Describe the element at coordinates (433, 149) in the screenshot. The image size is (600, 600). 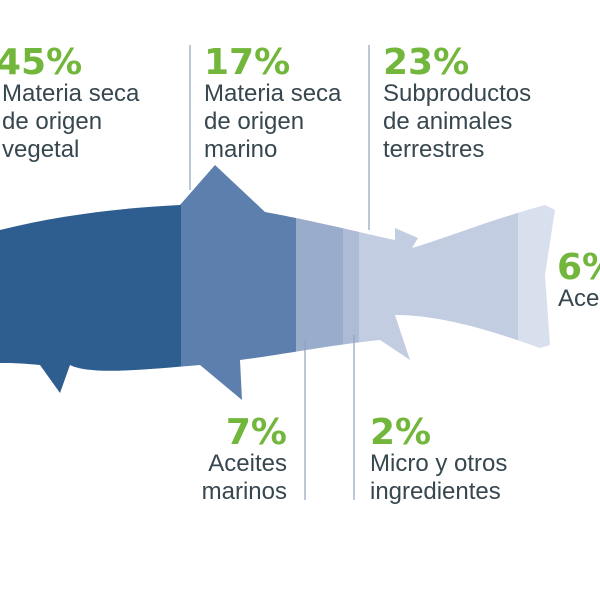
I see `category-label: terrestres` at that location.